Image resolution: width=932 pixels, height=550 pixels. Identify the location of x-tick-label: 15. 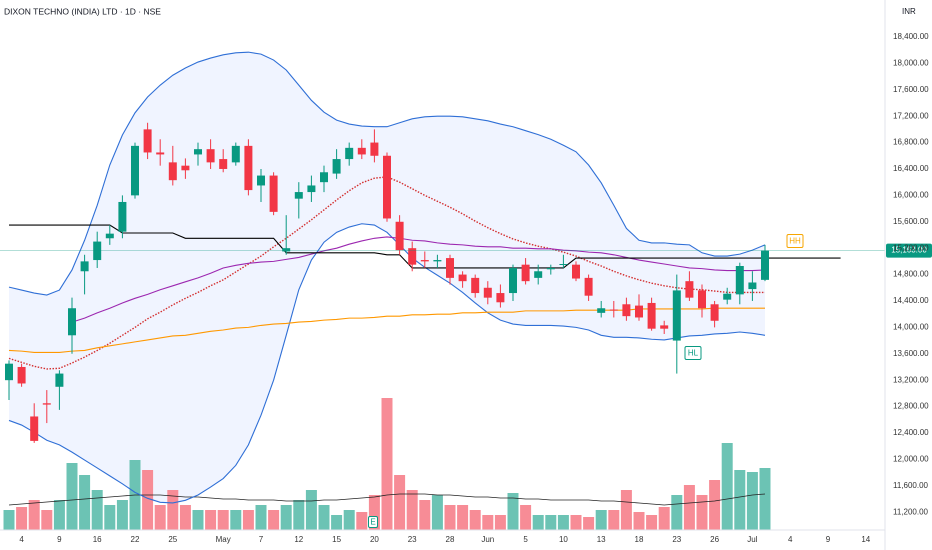
(336, 539).